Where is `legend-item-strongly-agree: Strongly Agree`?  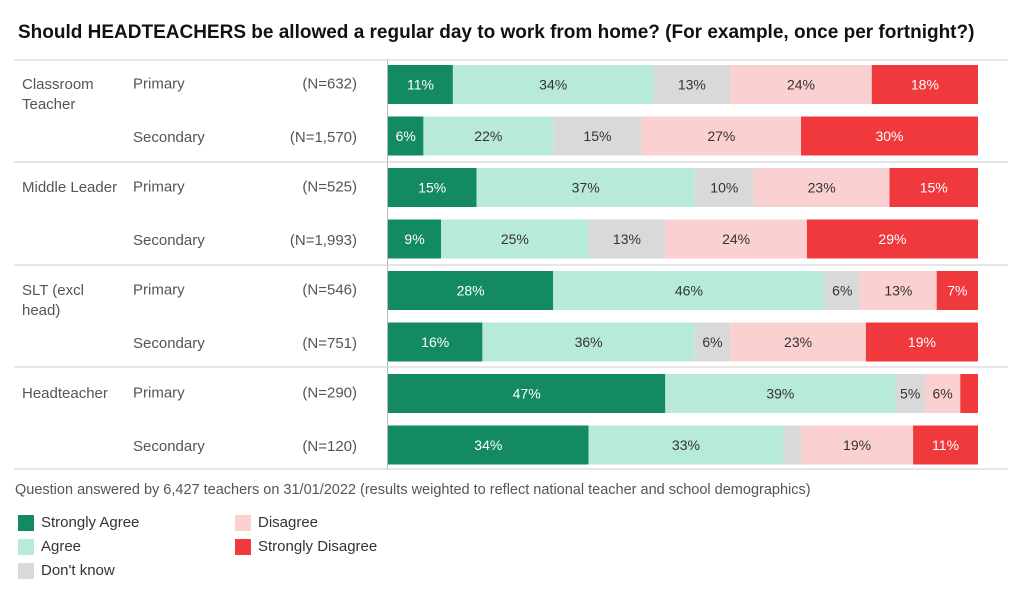 legend-item-strongly-agree: Strongly Agree is located at coordinates (78, 522).